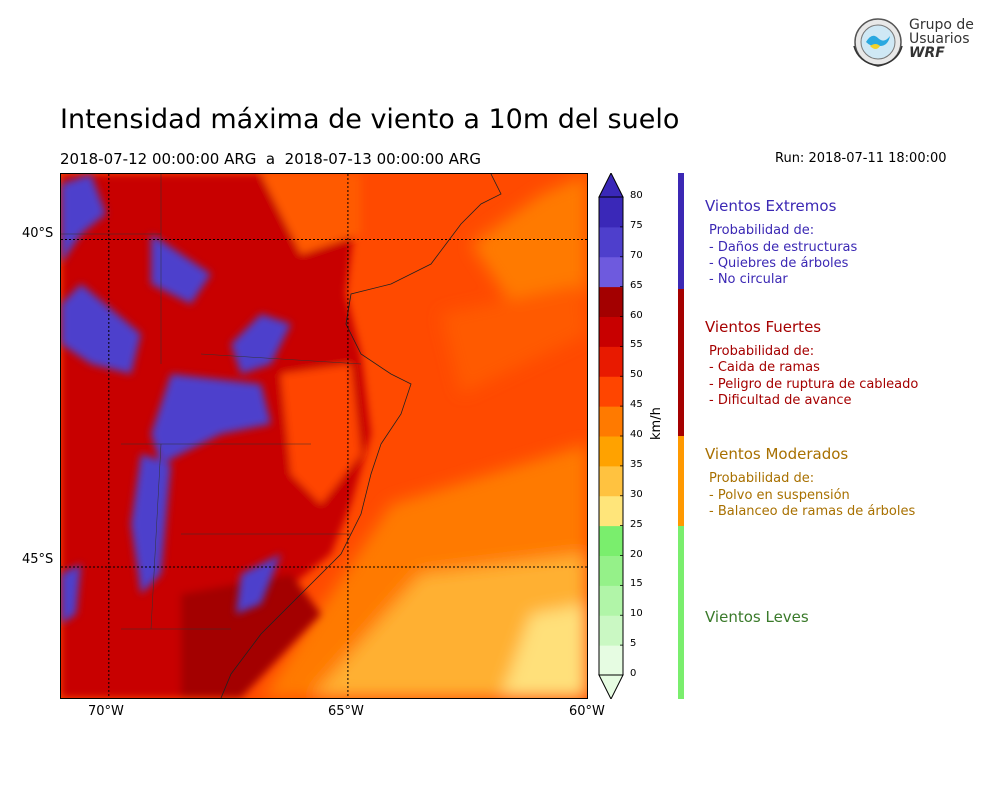 The height and width of the screenshot is (800, 1000). Describe the element at coordinates (636, 434) in the screenshot. I see `colorbar-tick-label: 40` at that location.